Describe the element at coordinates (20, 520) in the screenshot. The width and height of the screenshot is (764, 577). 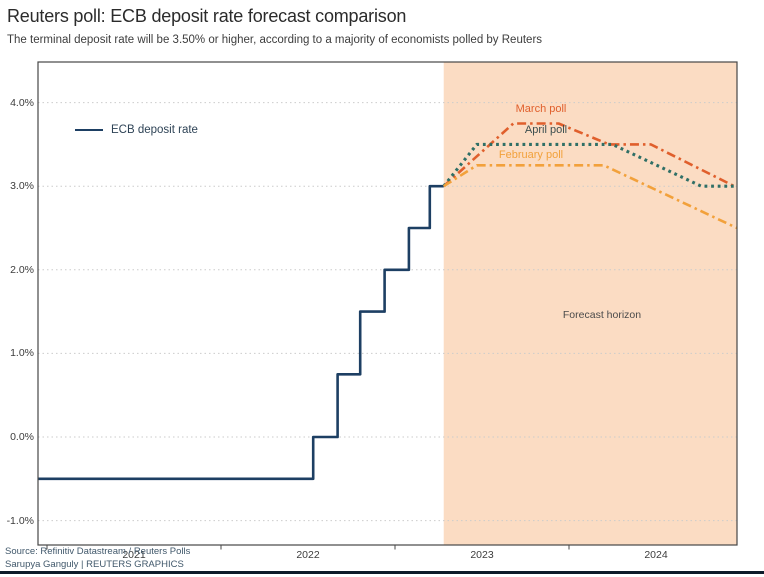
I see `y-axis-label: -1.0%` at that location.